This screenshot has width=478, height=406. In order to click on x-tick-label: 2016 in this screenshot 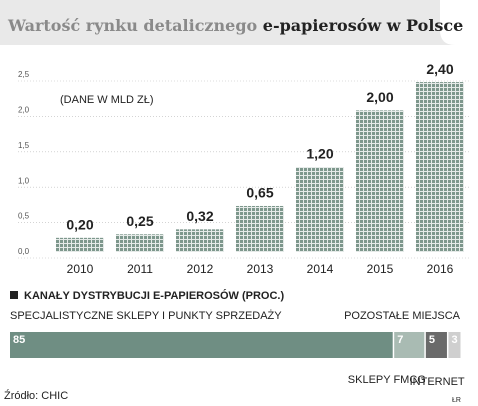, I will do `click(440, 269)`.